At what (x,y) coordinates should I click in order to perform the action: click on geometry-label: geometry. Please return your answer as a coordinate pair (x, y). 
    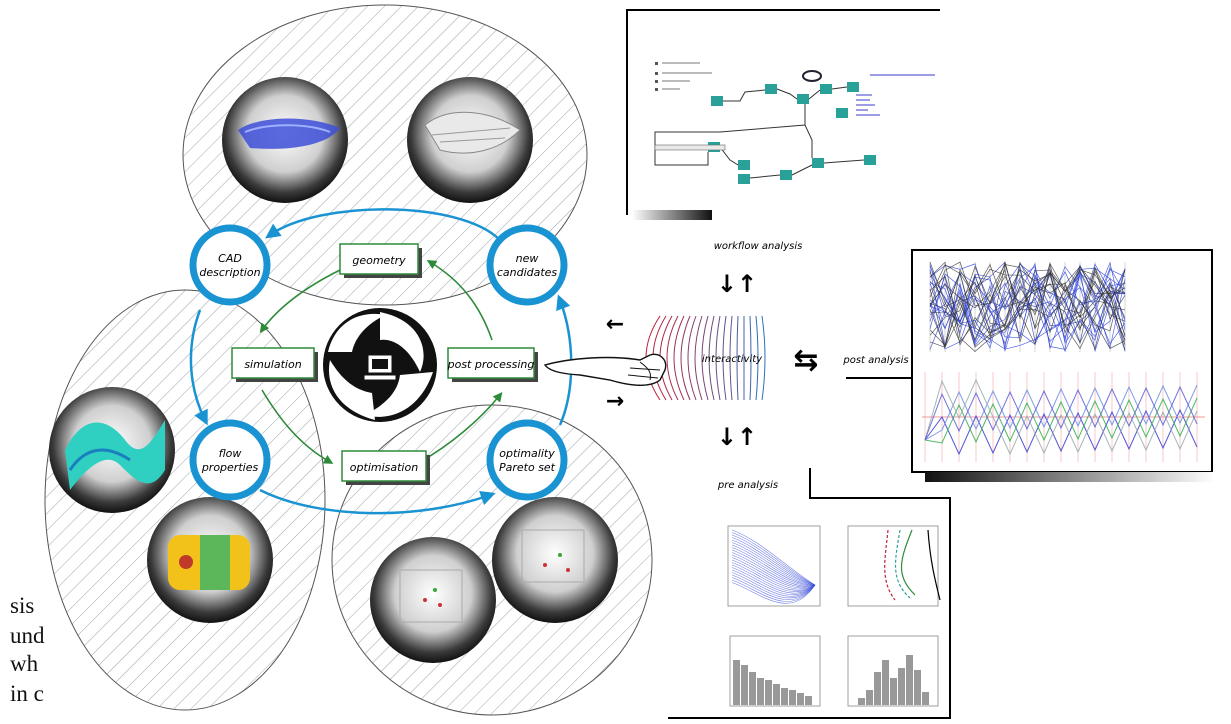
    Looking at the image, I should click on (379, 260).